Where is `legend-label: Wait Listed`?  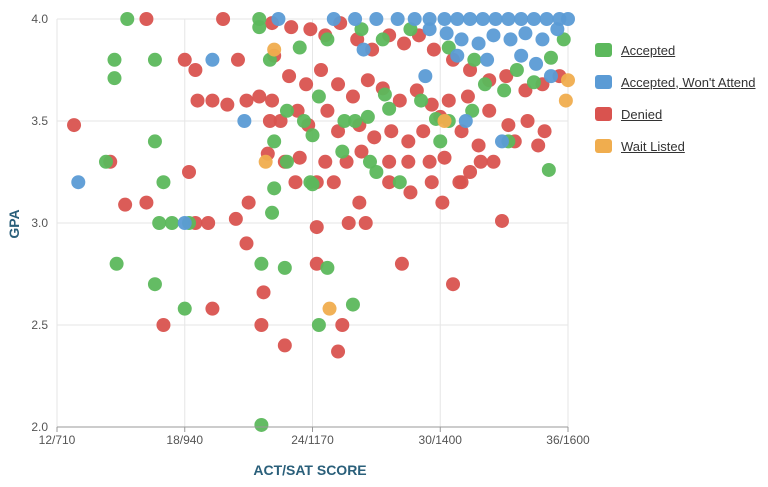
legend-label: Wait Listed is located at coordinates (653, 146).